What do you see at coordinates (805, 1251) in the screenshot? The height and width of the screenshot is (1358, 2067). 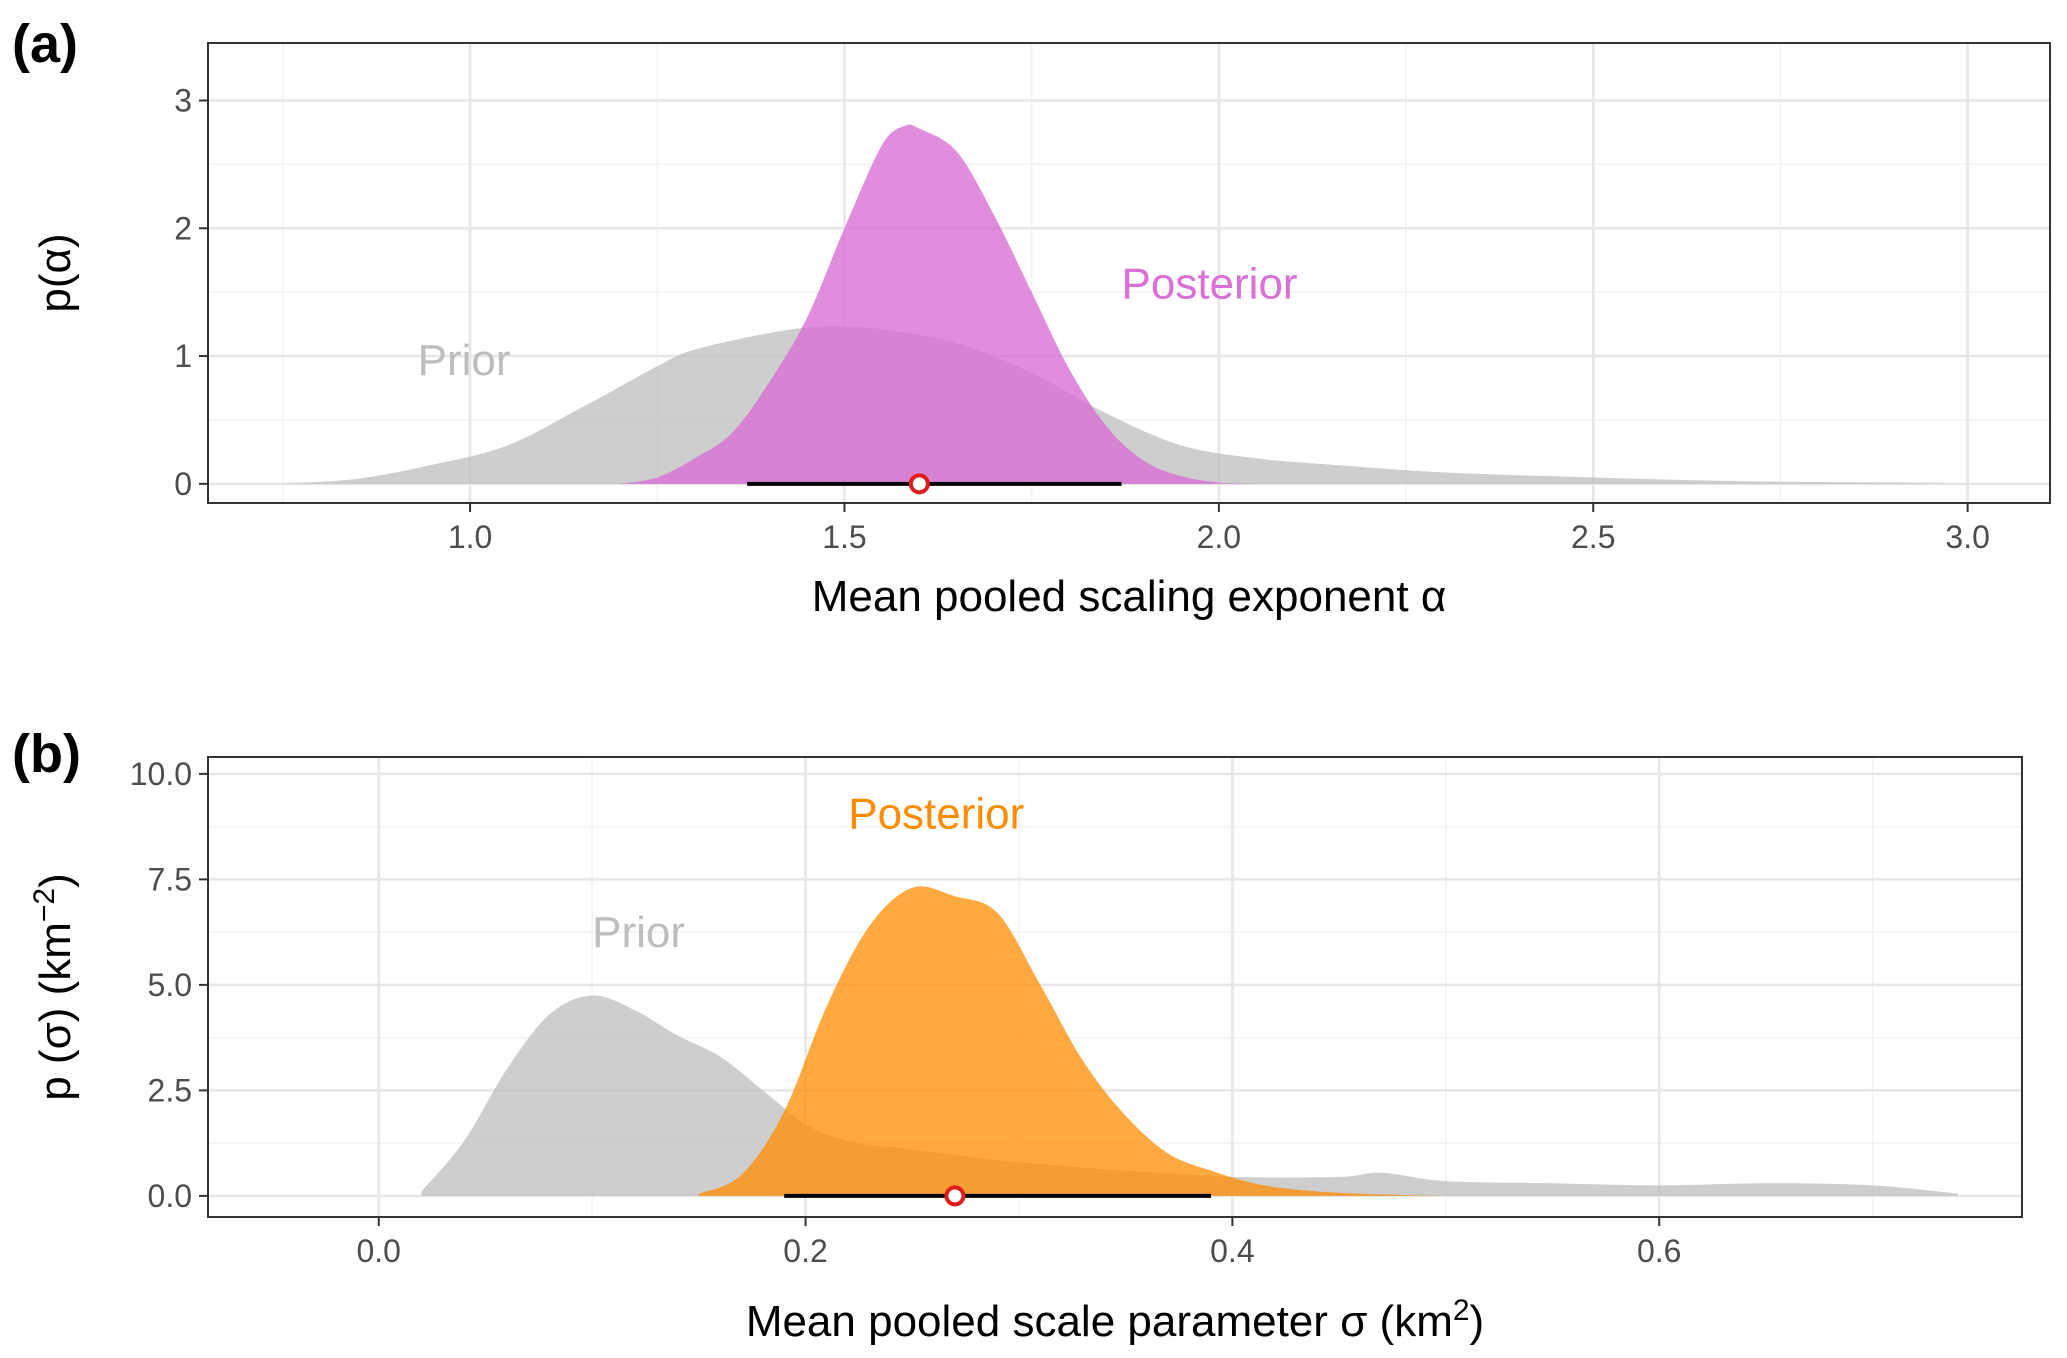 I see `x-tick-label: 0.2` at bounding box center [805, 1251].